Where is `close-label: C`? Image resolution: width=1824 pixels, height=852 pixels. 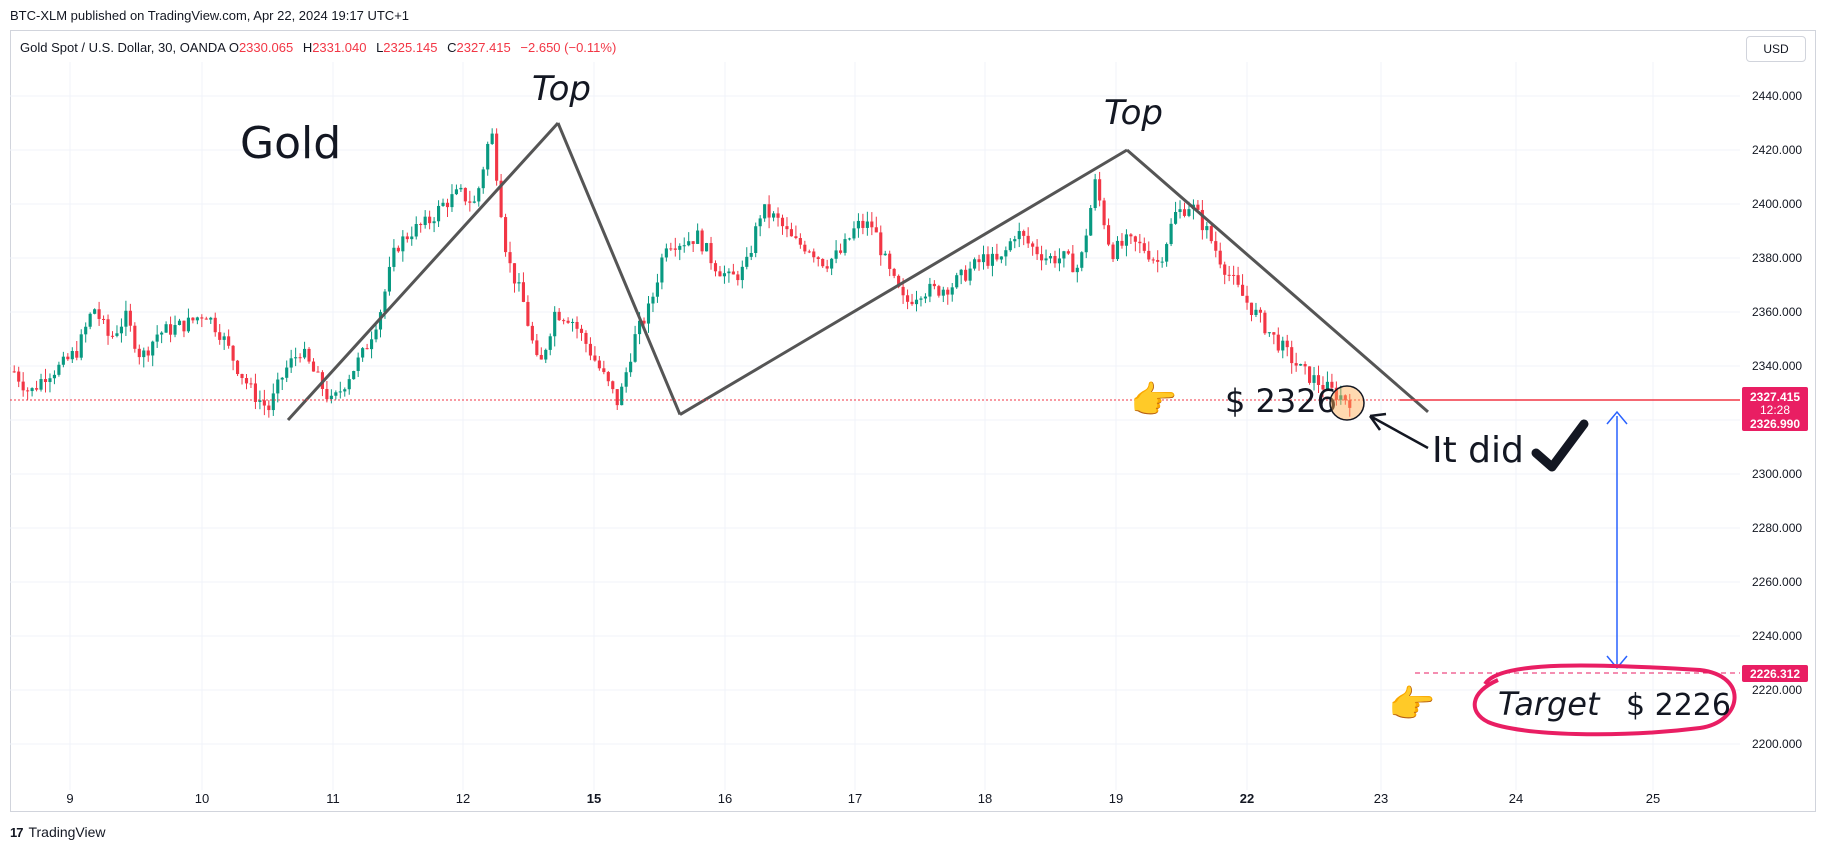 close-label: C is located at coordinates (452, 47).